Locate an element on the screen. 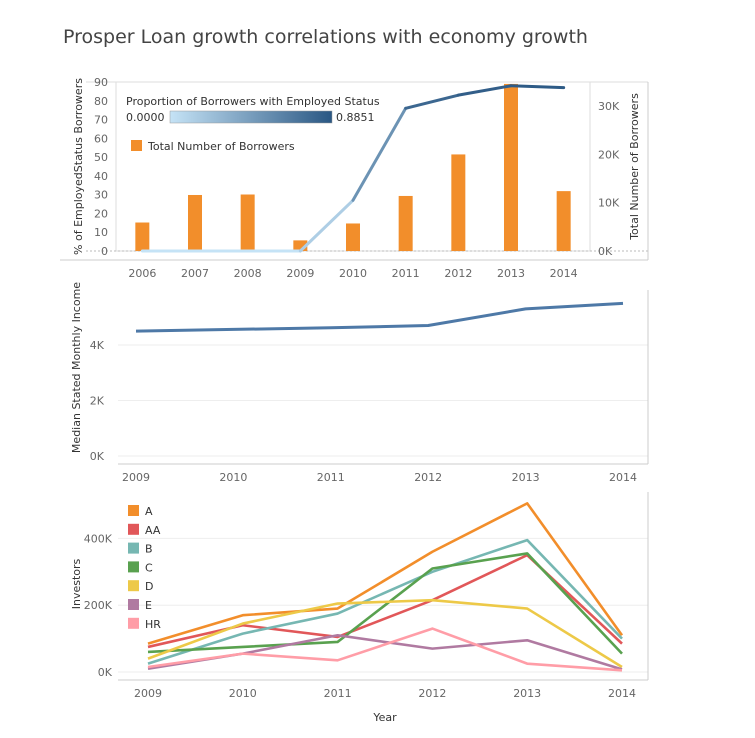  chart3-series-line-a is located at coordinates (385, 573).